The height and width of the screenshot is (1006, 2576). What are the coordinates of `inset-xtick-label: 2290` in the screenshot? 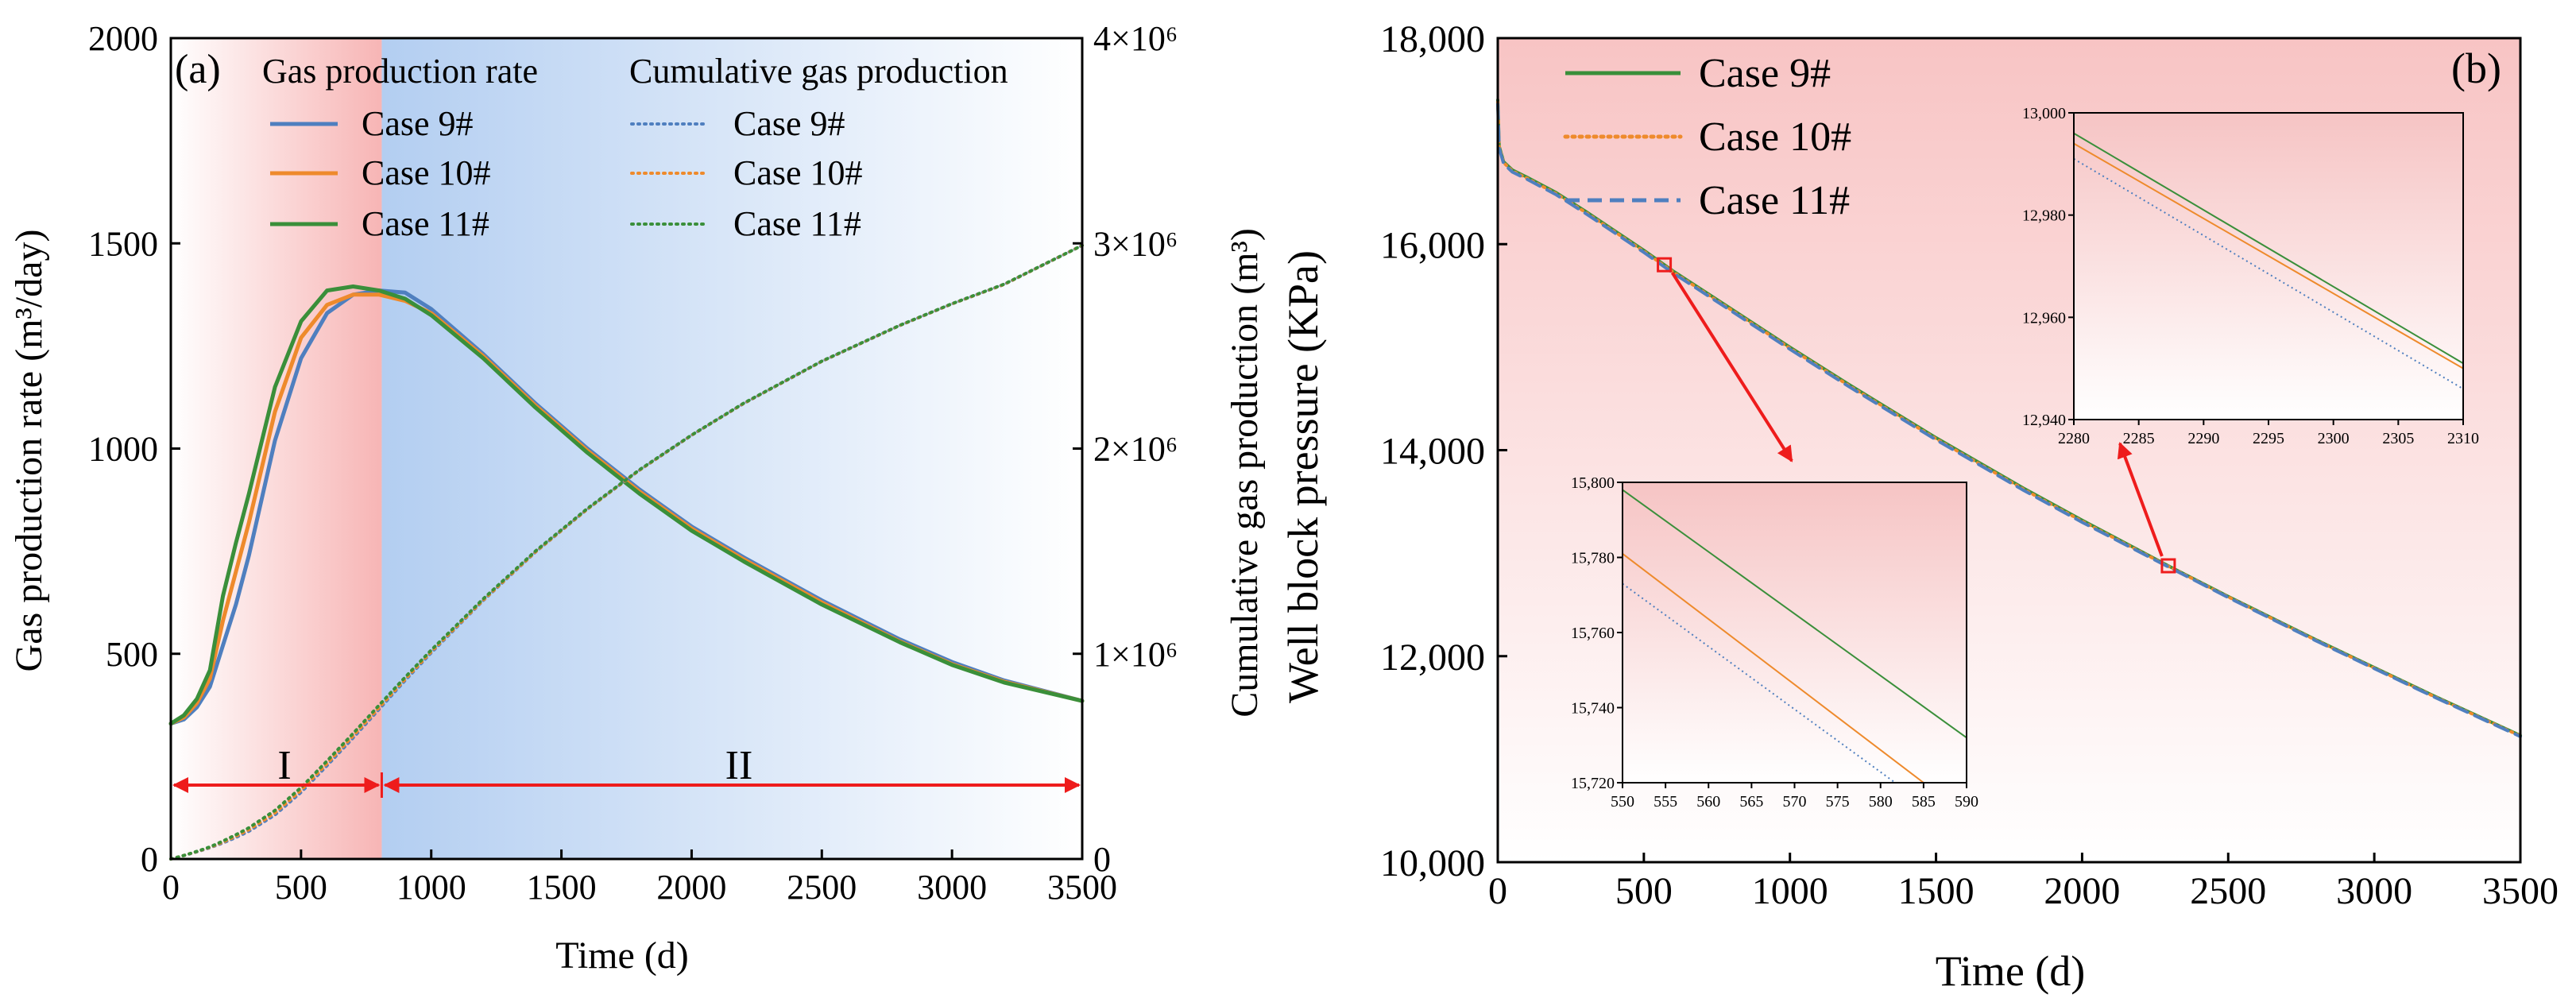 It's located at (2203, 438).